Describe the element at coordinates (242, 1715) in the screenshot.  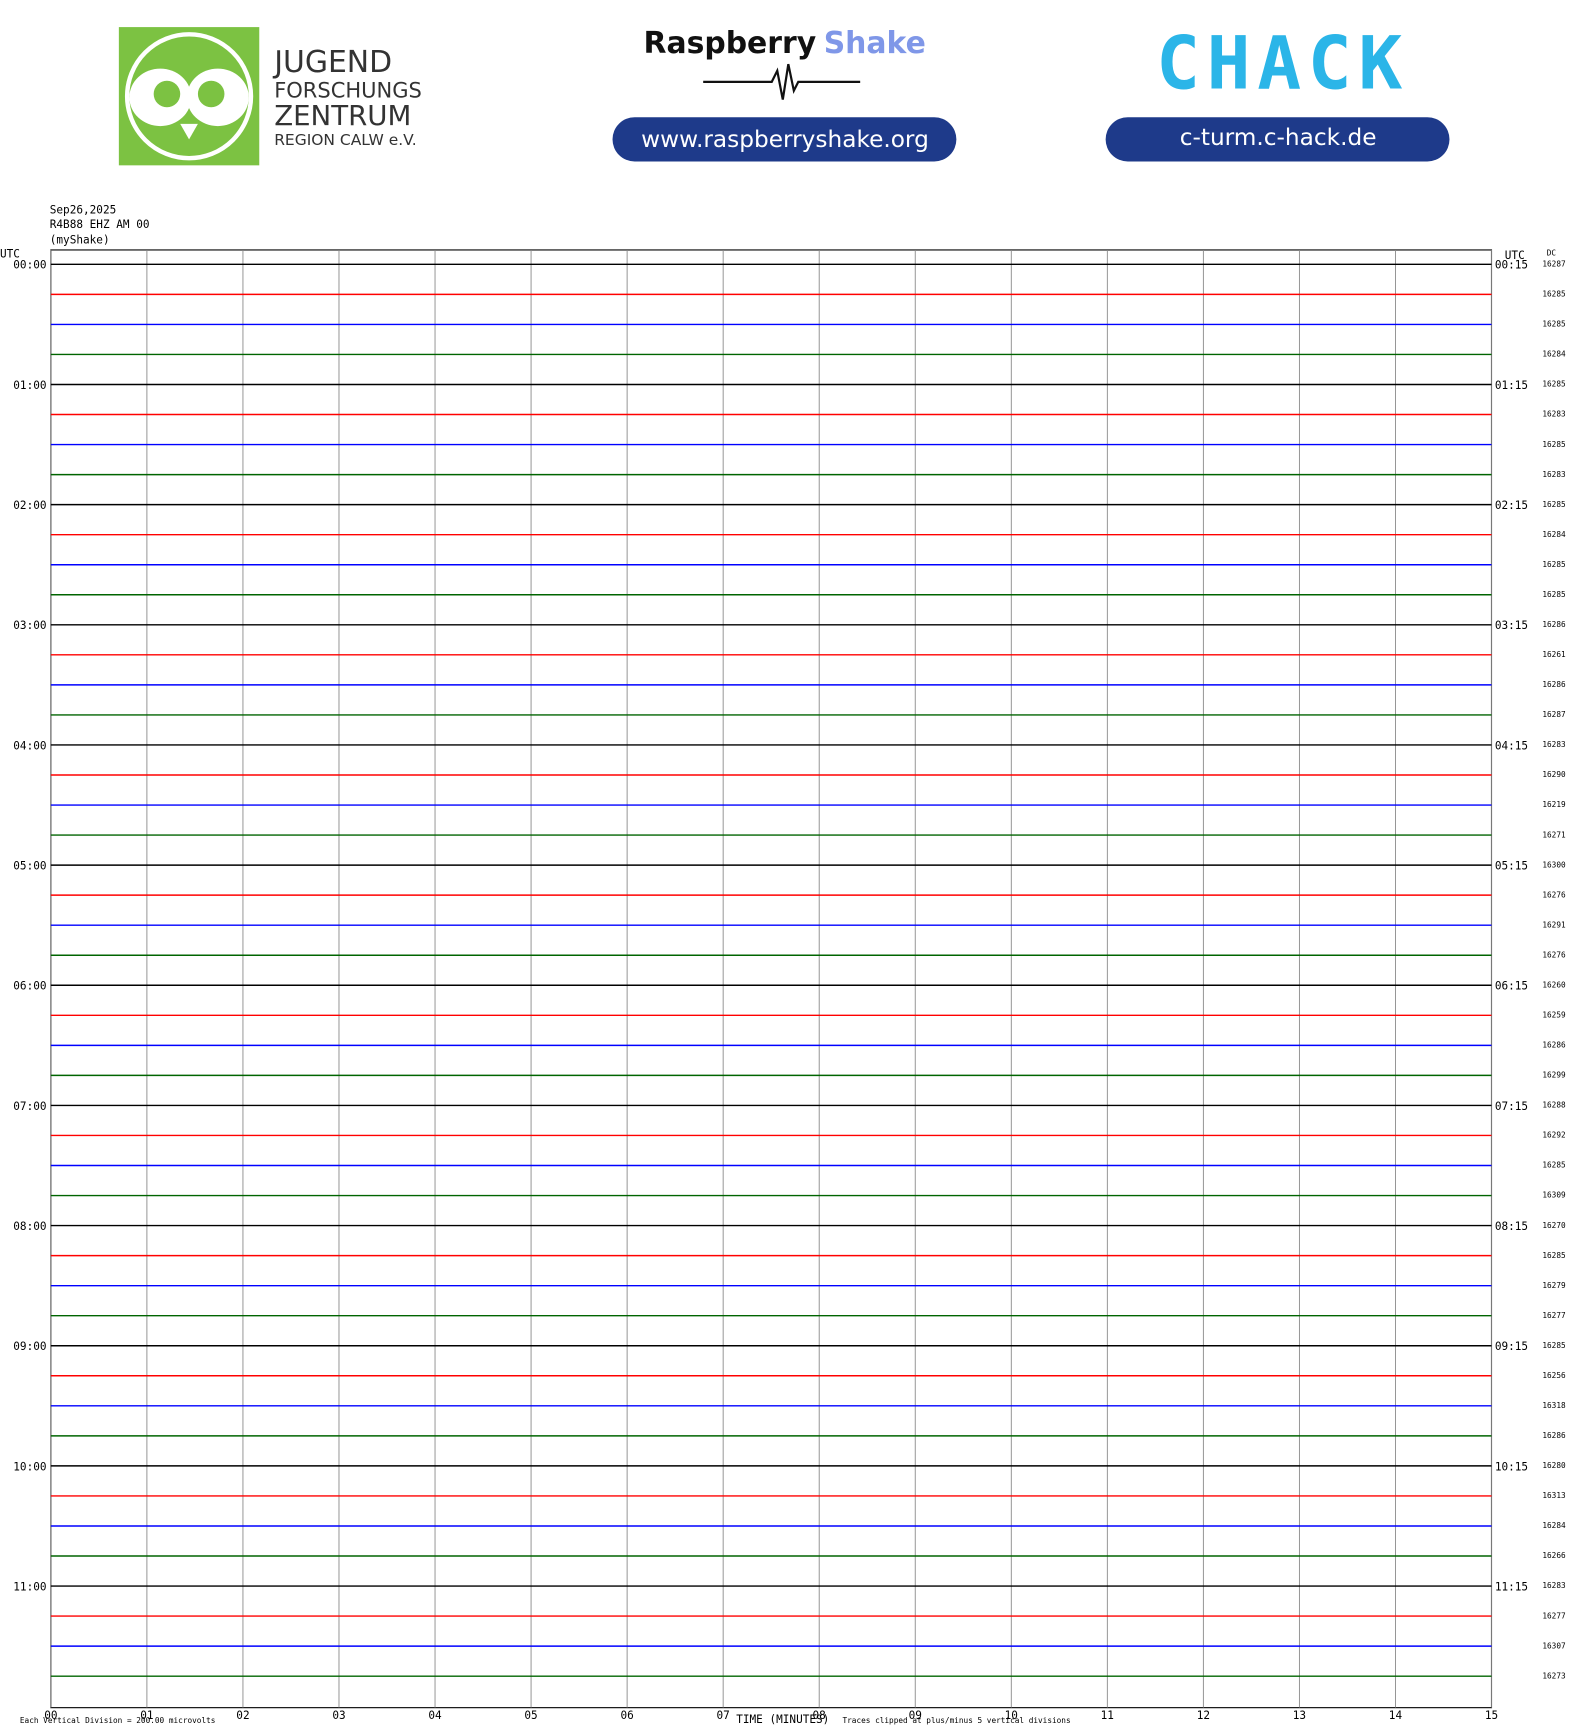
I see `x-tick-label: 02` at that location.